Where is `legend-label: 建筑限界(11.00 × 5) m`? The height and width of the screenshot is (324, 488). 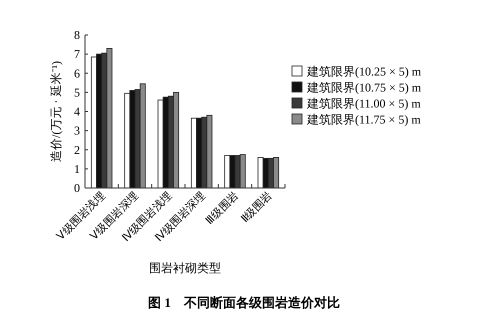 legend-label: 建筑限界(11.00 × 5) m is located at coordinates (364, 103).